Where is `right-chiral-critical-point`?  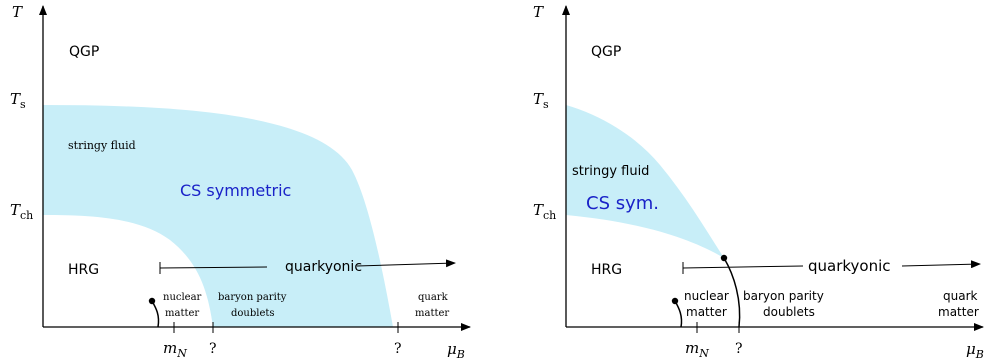 right-chiral-critical-point is located at coordinates (724, 258).